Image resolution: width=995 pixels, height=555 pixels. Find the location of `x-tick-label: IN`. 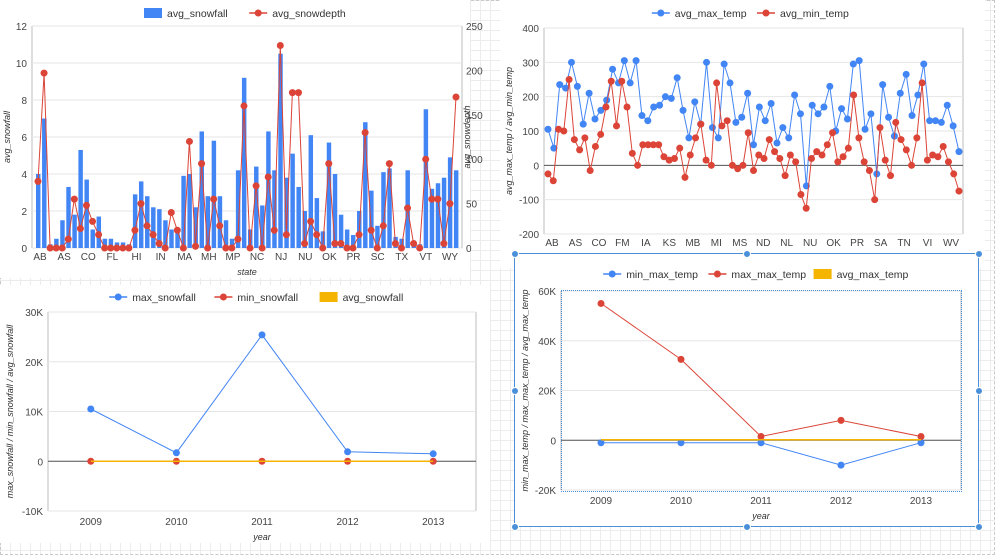

x-tick-label: IN is located at coordinates (161, 257).